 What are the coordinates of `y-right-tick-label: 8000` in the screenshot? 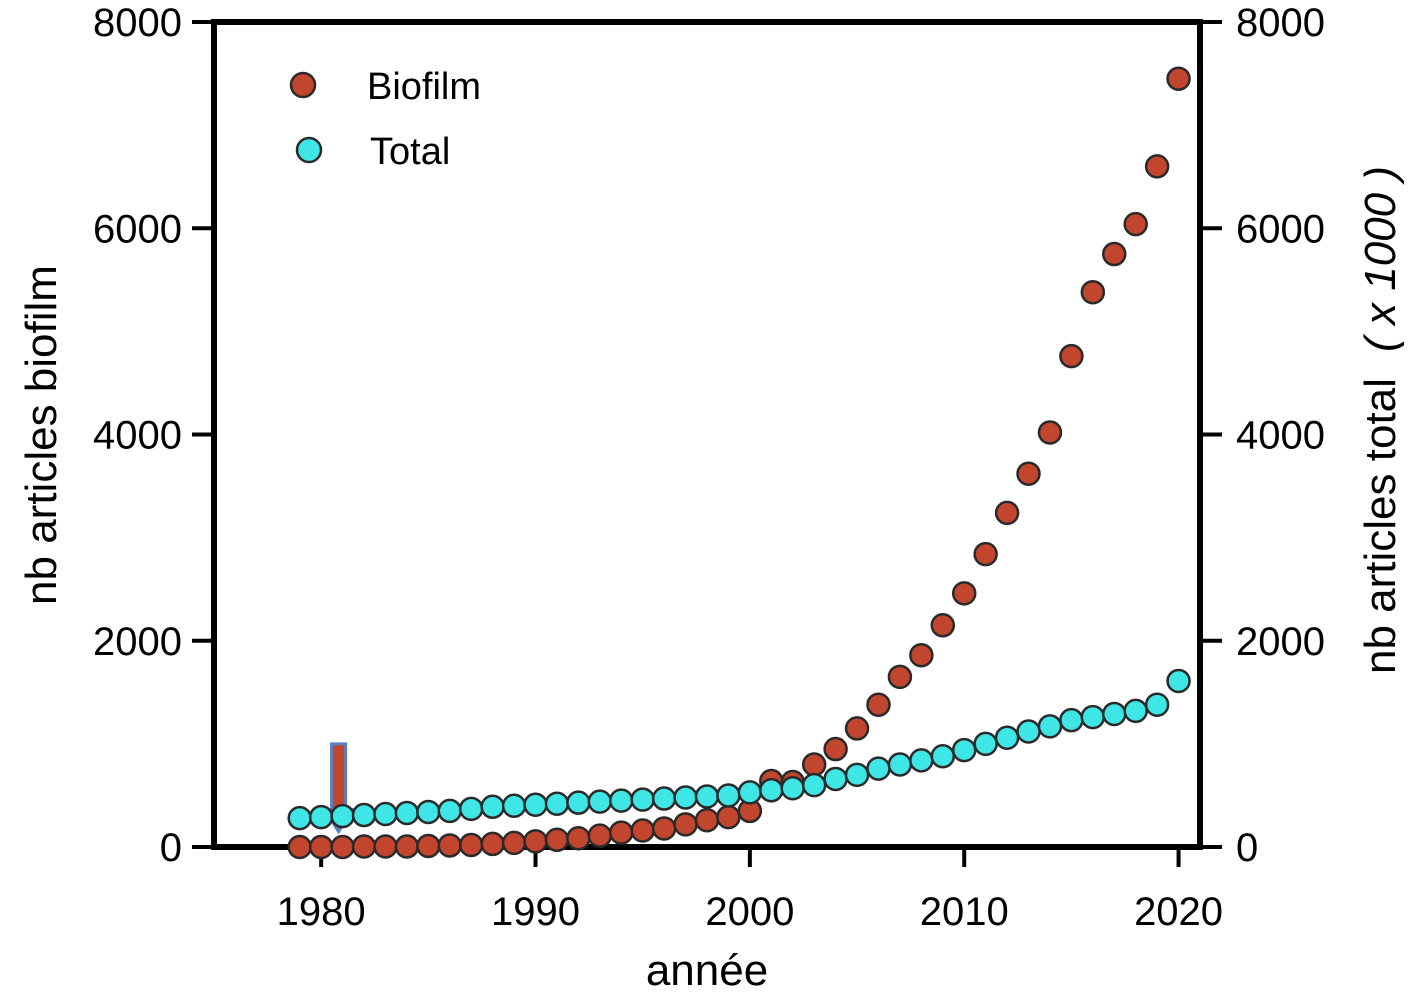 It's located at (1280, 23).